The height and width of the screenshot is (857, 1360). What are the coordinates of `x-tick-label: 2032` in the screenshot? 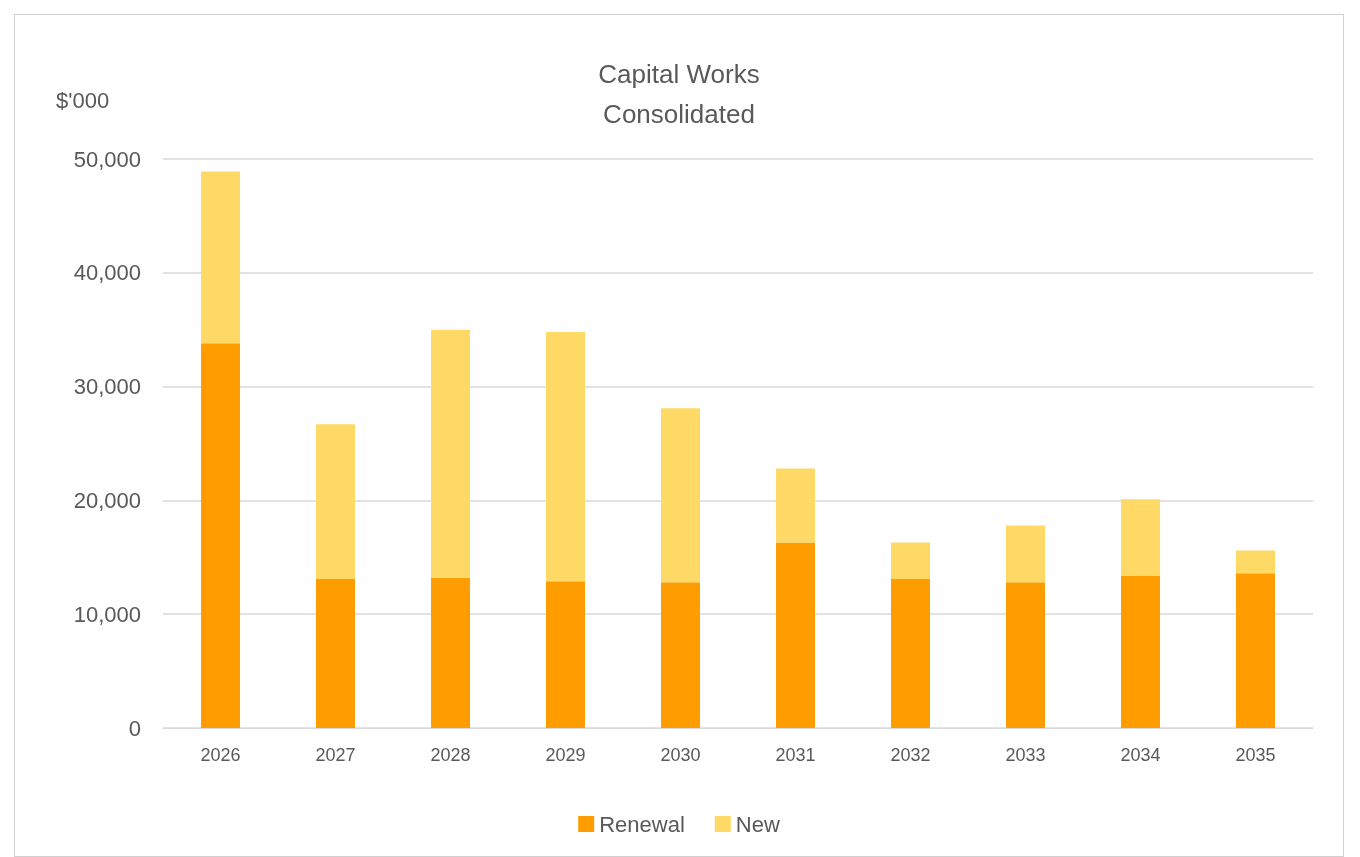 It's located at (910, 755).